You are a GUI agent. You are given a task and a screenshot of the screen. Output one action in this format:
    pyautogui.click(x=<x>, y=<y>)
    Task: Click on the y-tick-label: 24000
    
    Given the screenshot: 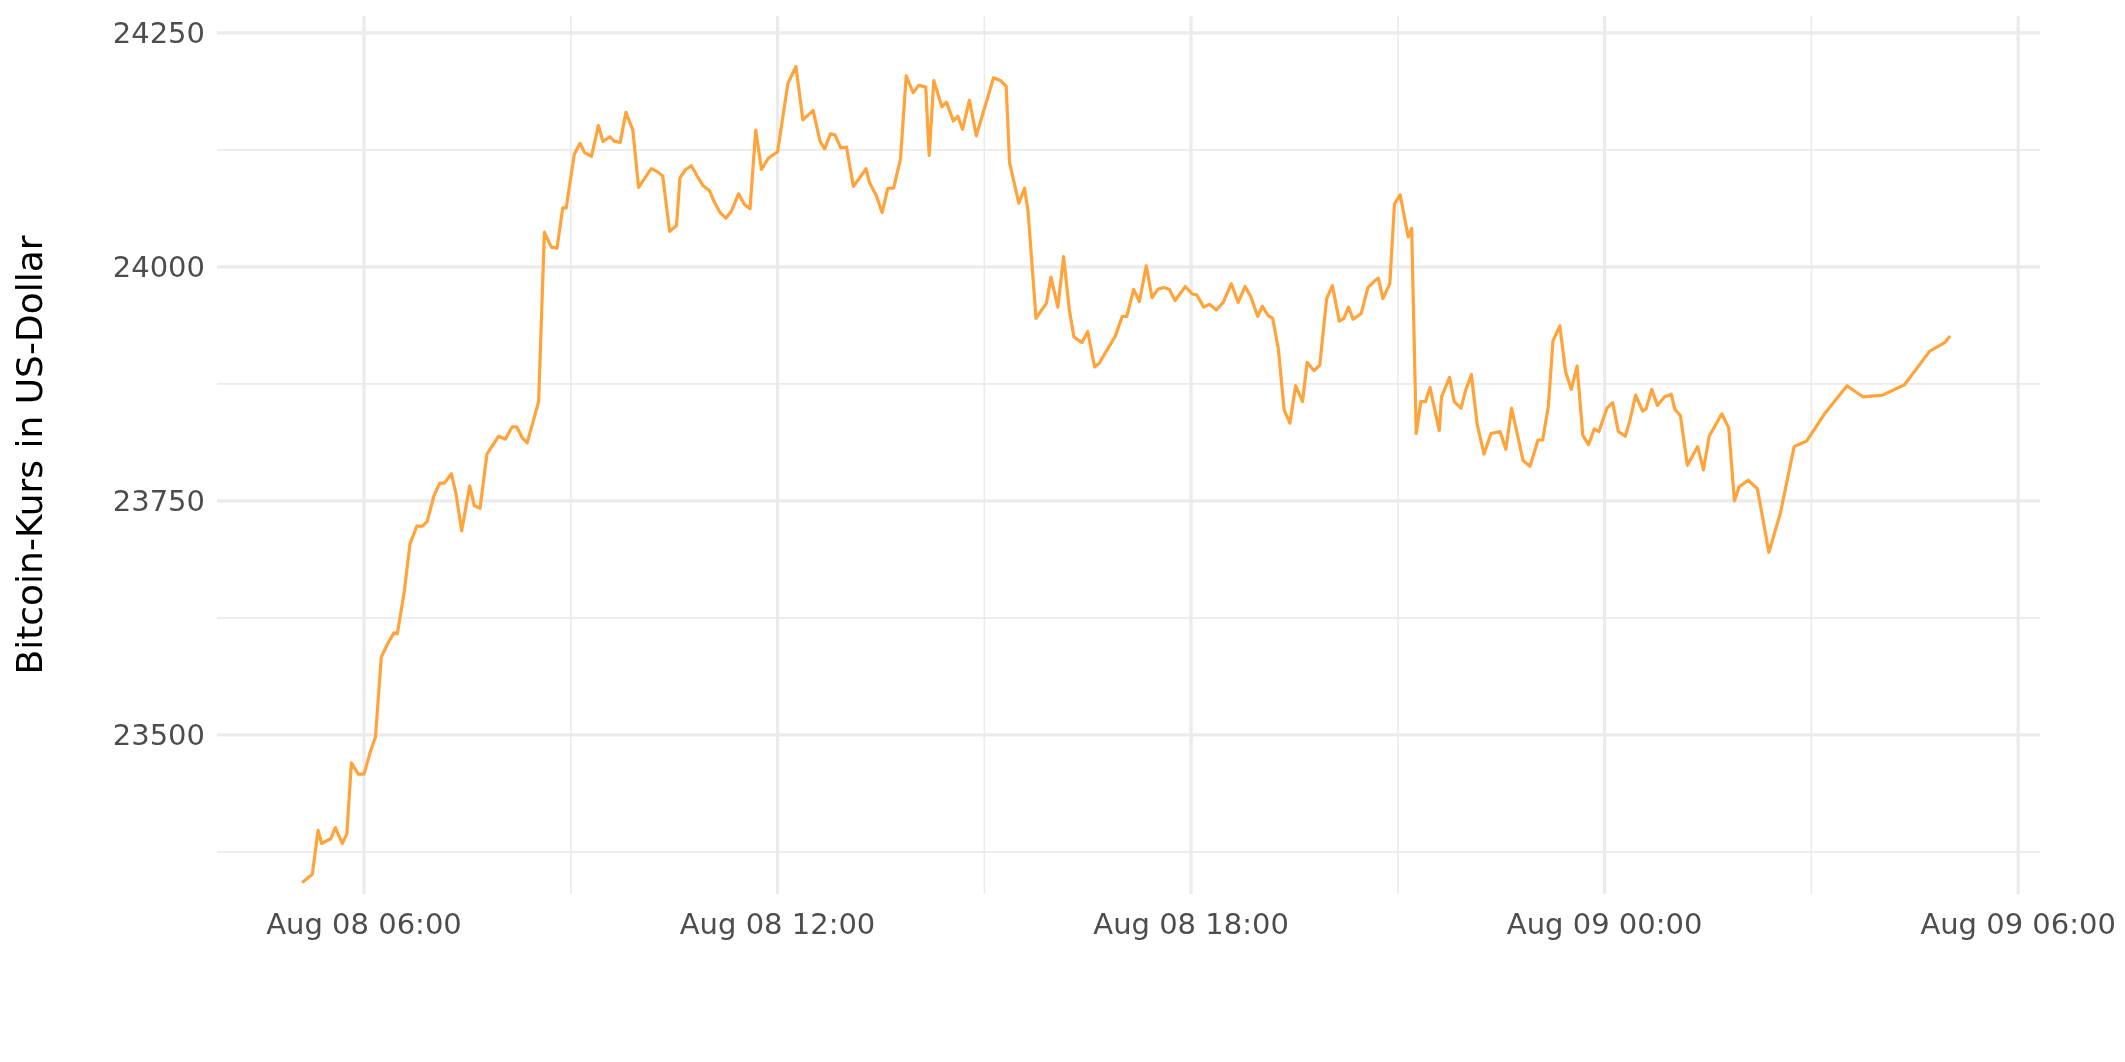 What is the action you would take?
    pyautogui.click(x=158, y=267)
    